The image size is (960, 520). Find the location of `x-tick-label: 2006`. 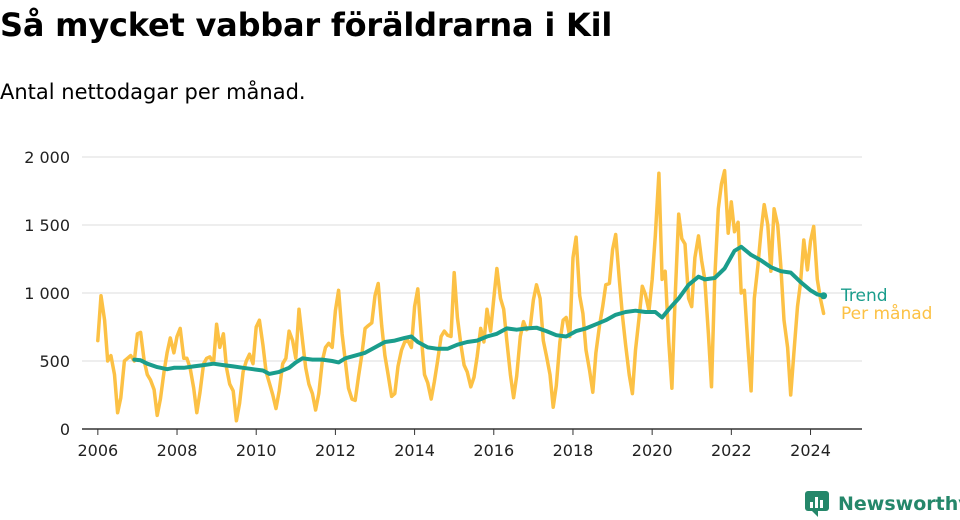

x-tick-label: 2006 is located at coordinates (97, 450).